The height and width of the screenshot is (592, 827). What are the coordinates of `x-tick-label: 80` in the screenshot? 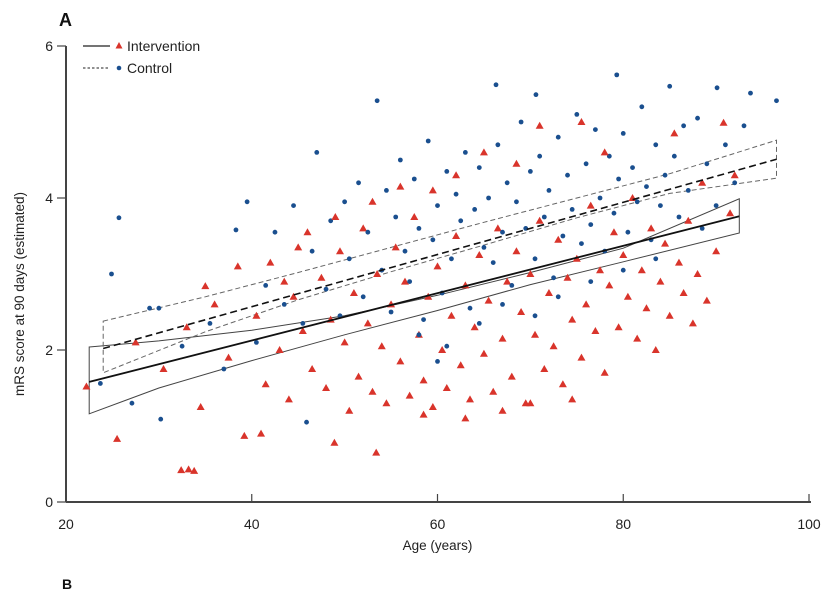 It's located at (623, 524).